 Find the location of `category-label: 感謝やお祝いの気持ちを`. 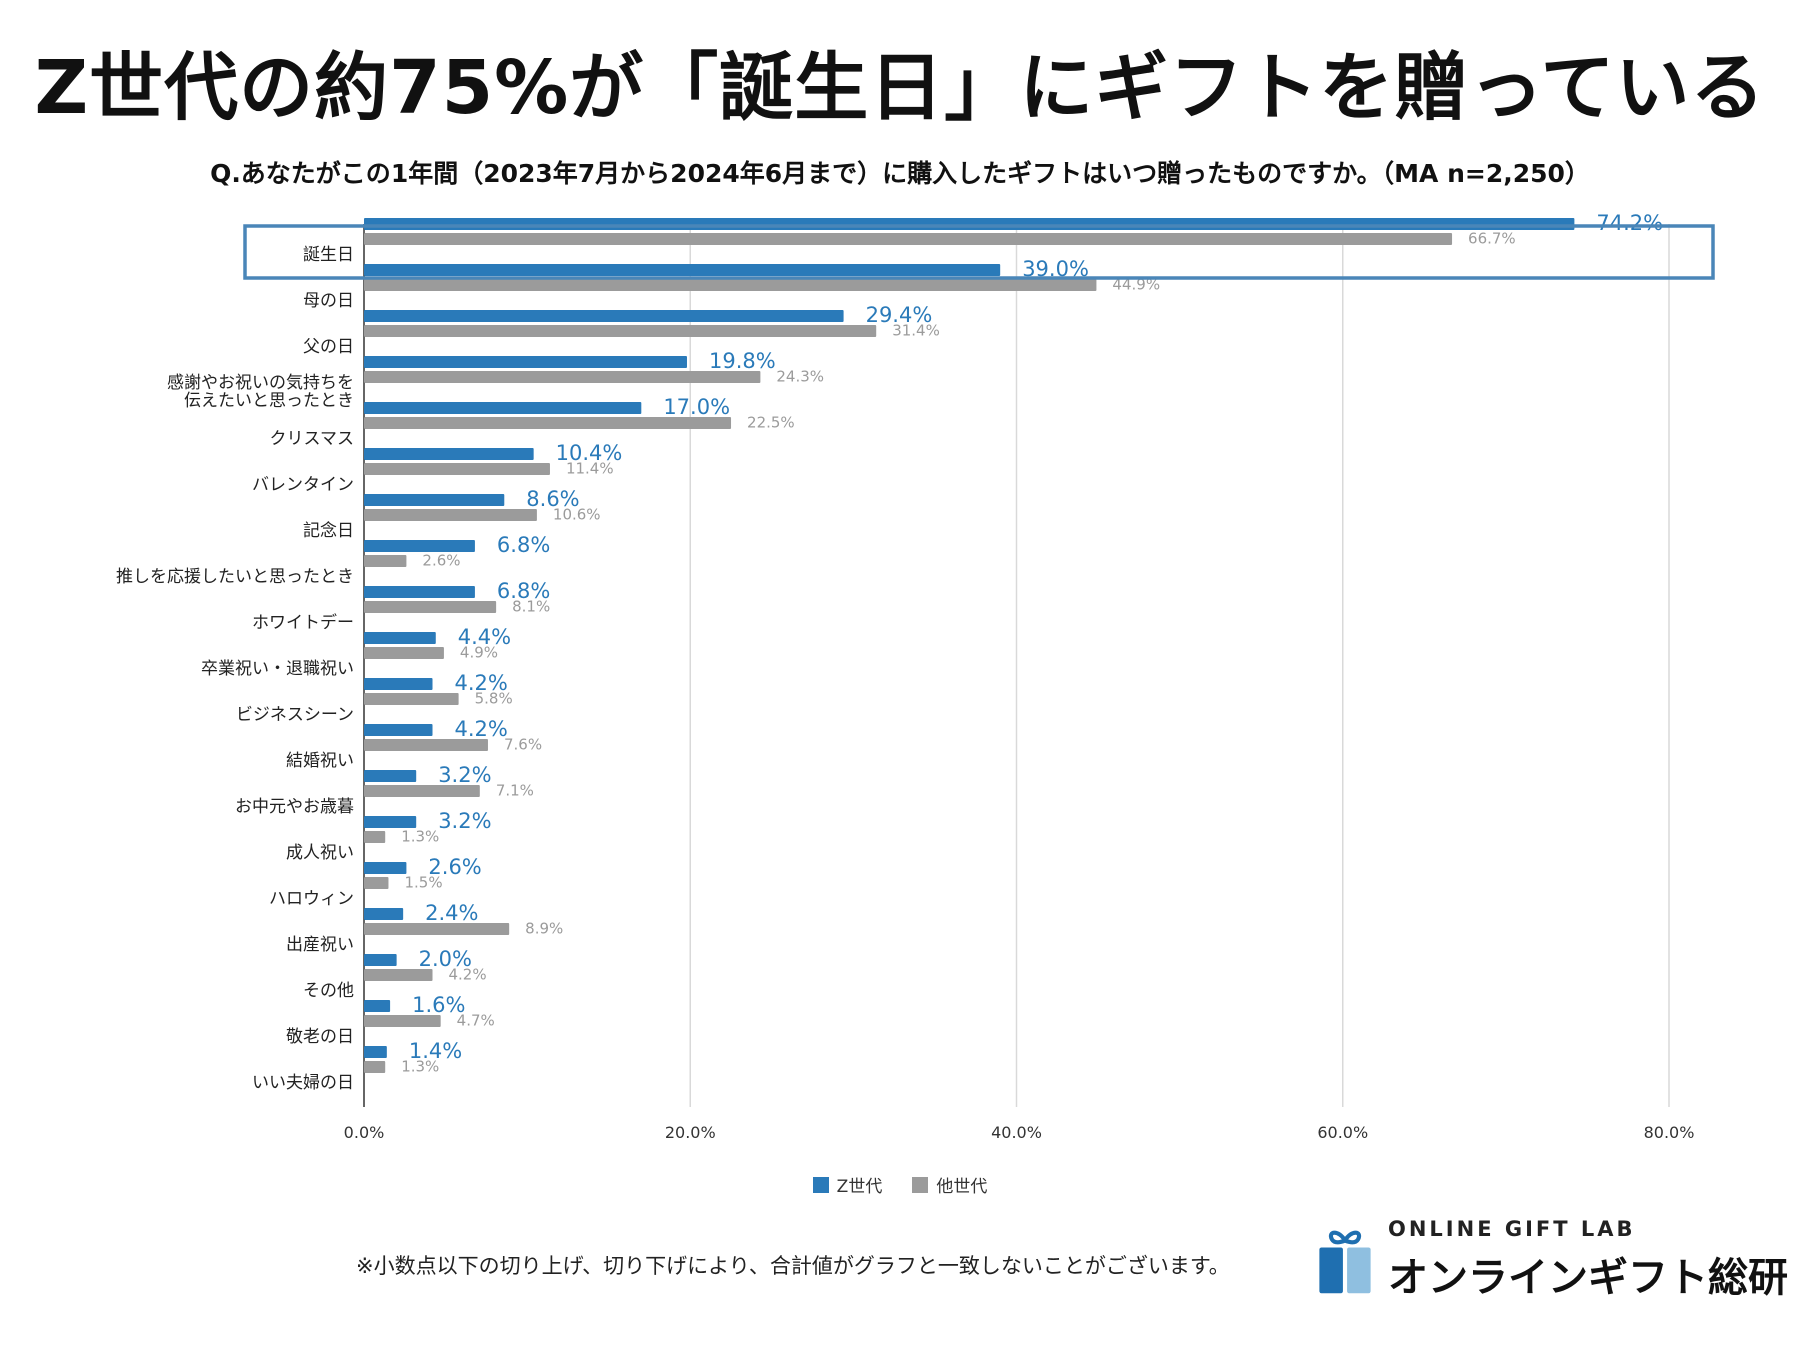

category-label: 感謝やお祝いの気持ちを is located at coordinates (260, 383).